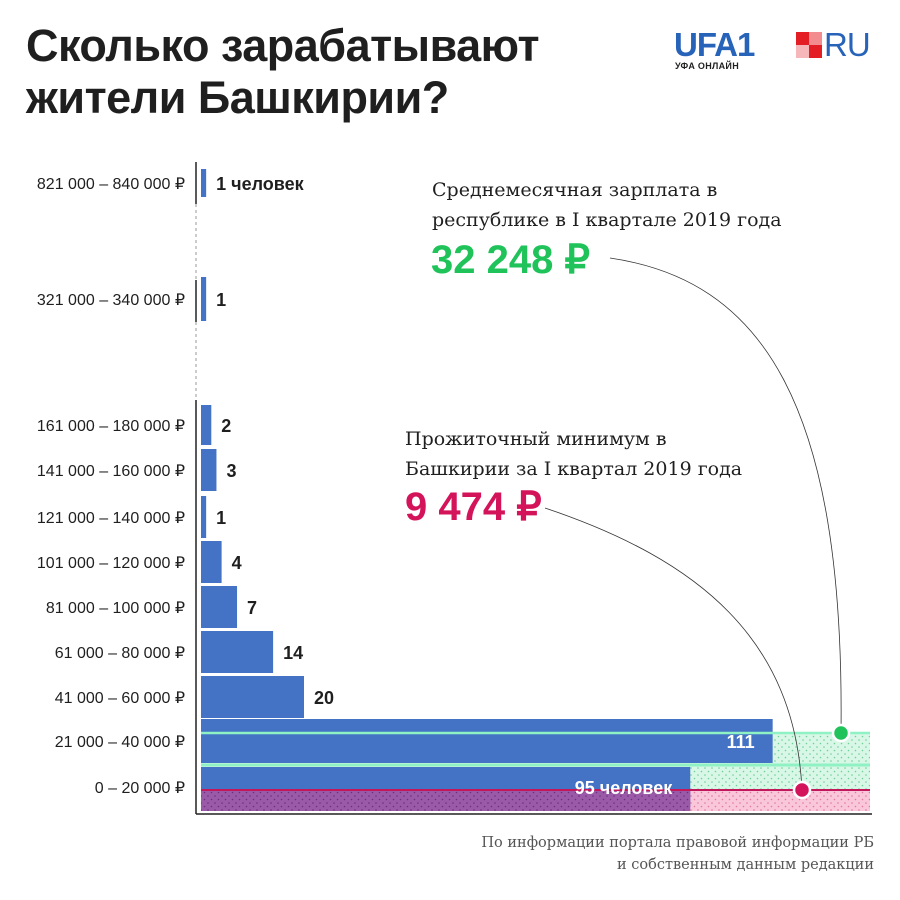 This screenshot has height=900, width=900. What do you see at coordinates (607, 220) in the screenshot?
I see `average-label-line-2: республике в I квартале 2019 года` at bounding box center [607, 220].